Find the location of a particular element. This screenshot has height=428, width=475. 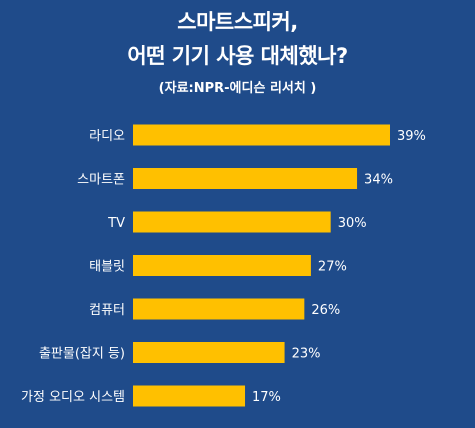

value-label: 39% is located at coordinates (411, 136).